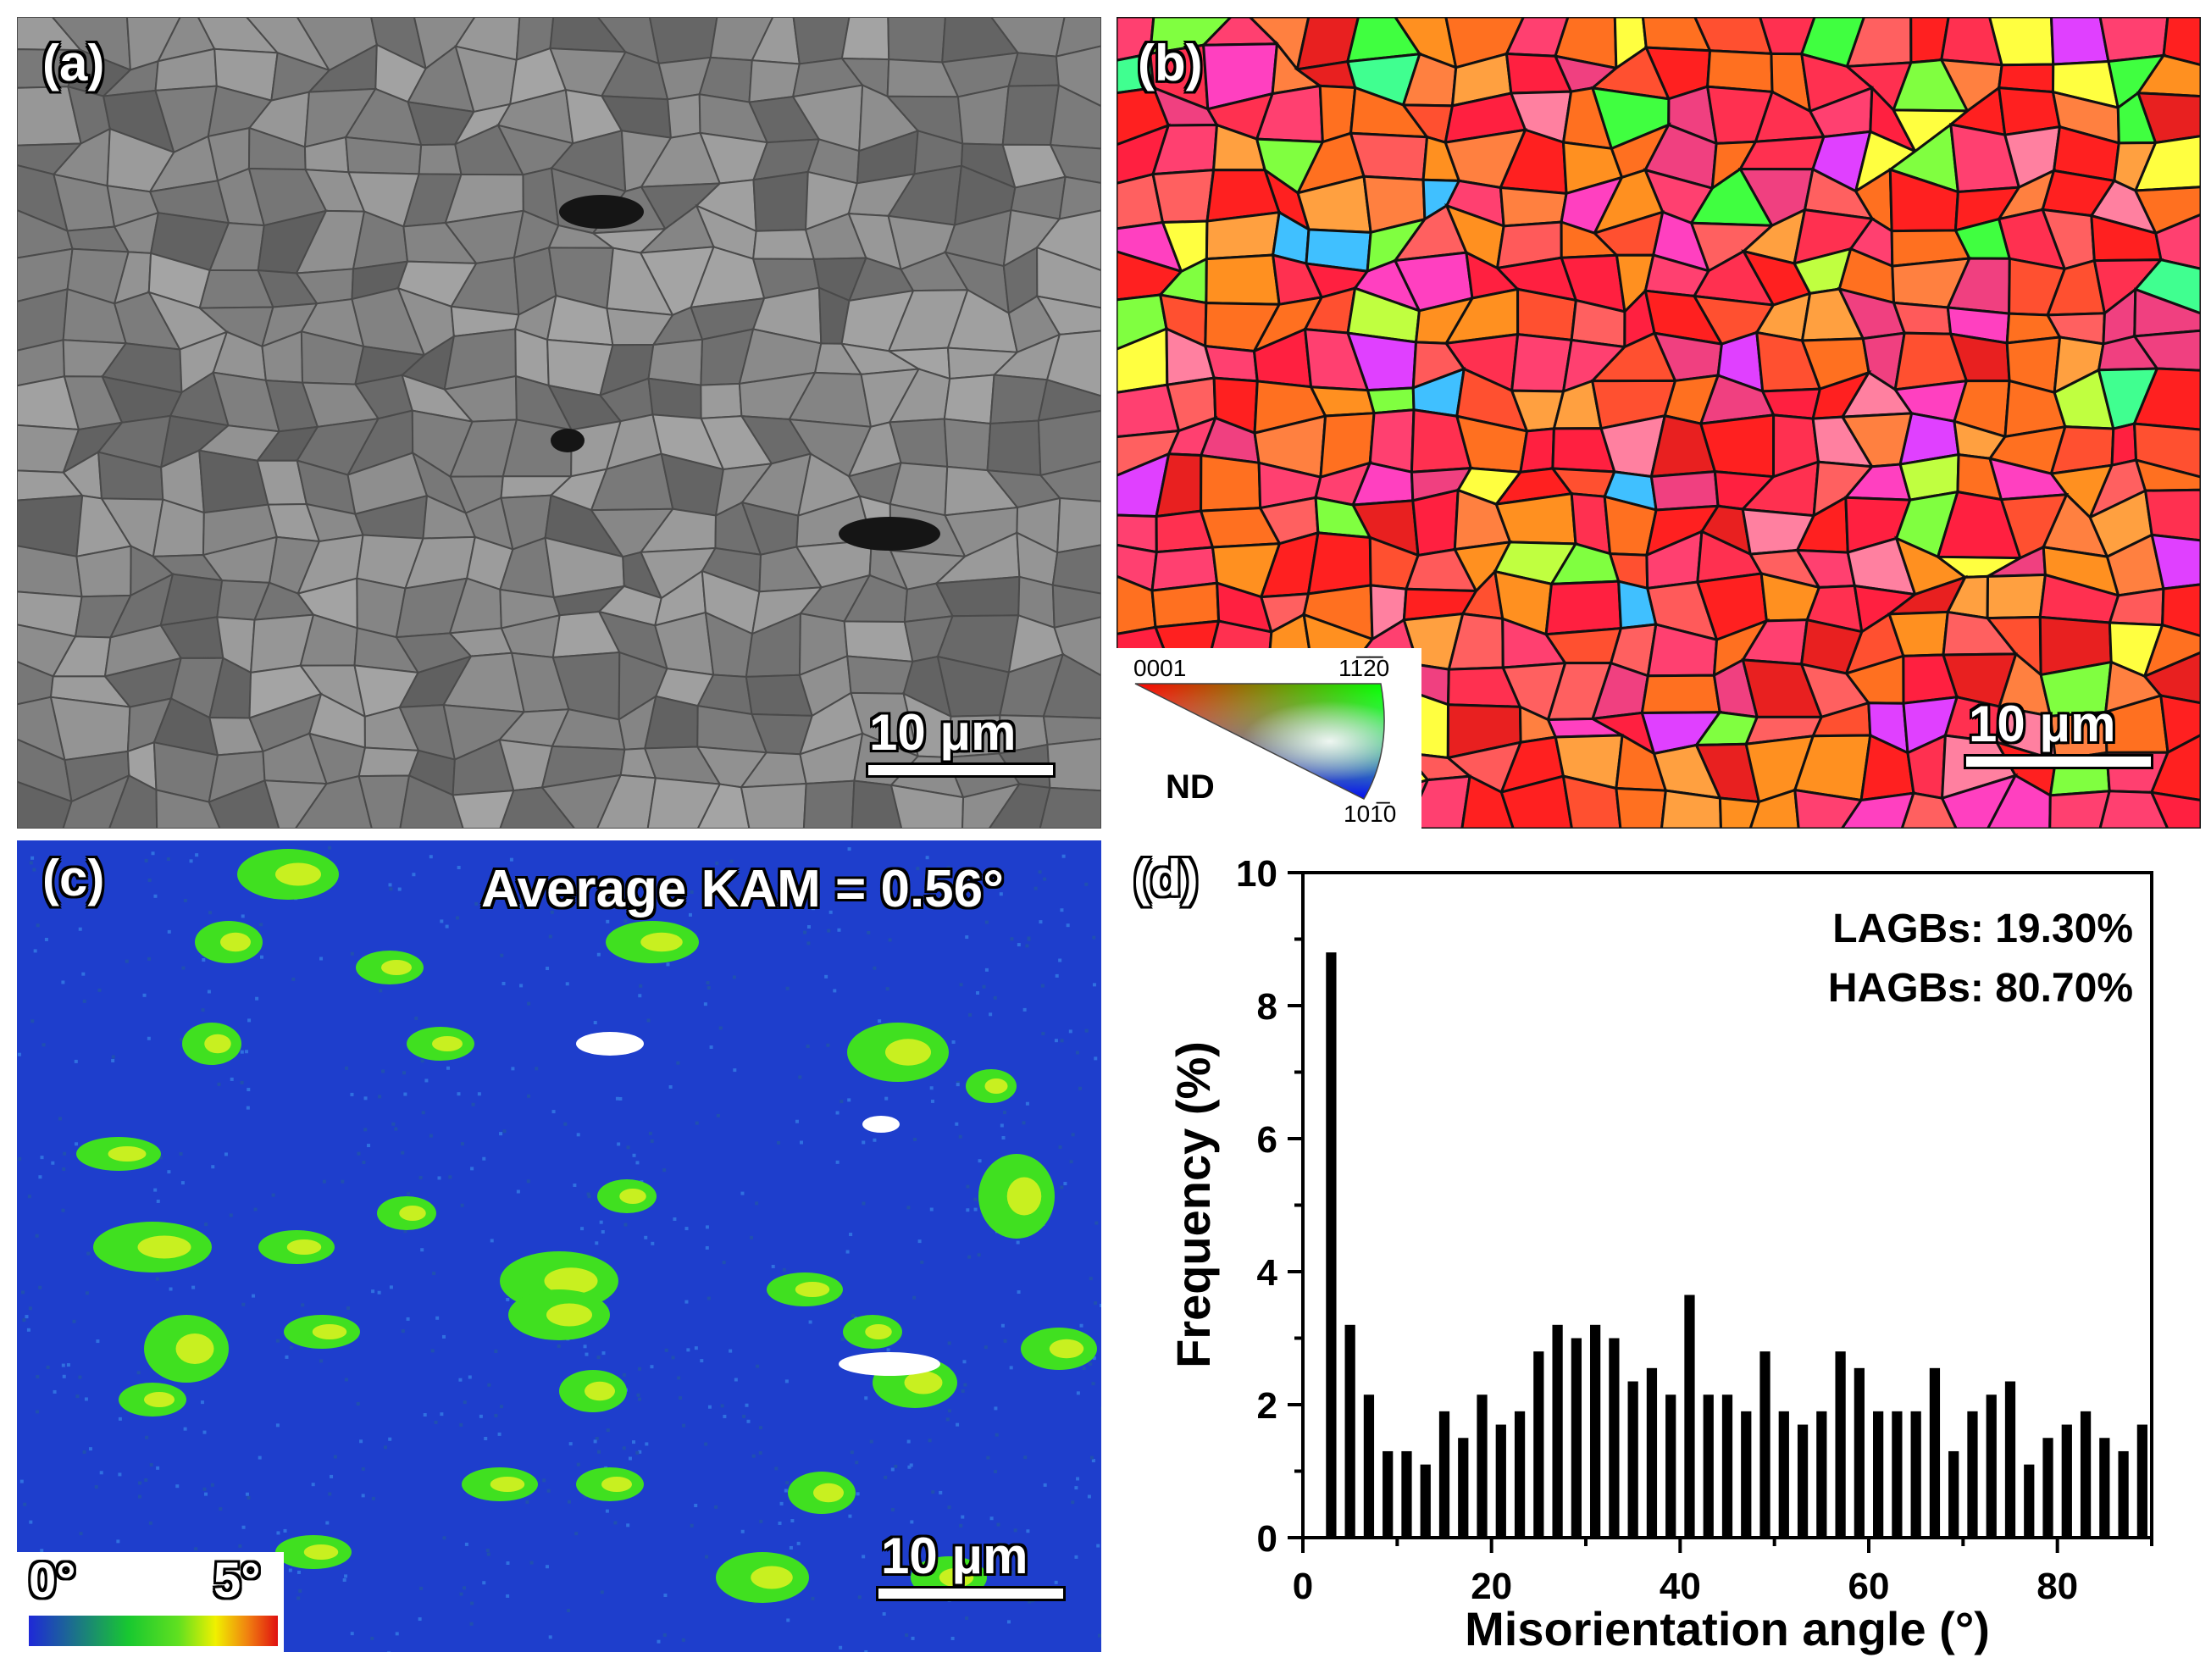 Image resolution: width=2211 pixels, height=1680 pixels. Describe the element at coordinates (153, 1631) in the screenshot. I see `kam-colorbar-gradient` at that location.